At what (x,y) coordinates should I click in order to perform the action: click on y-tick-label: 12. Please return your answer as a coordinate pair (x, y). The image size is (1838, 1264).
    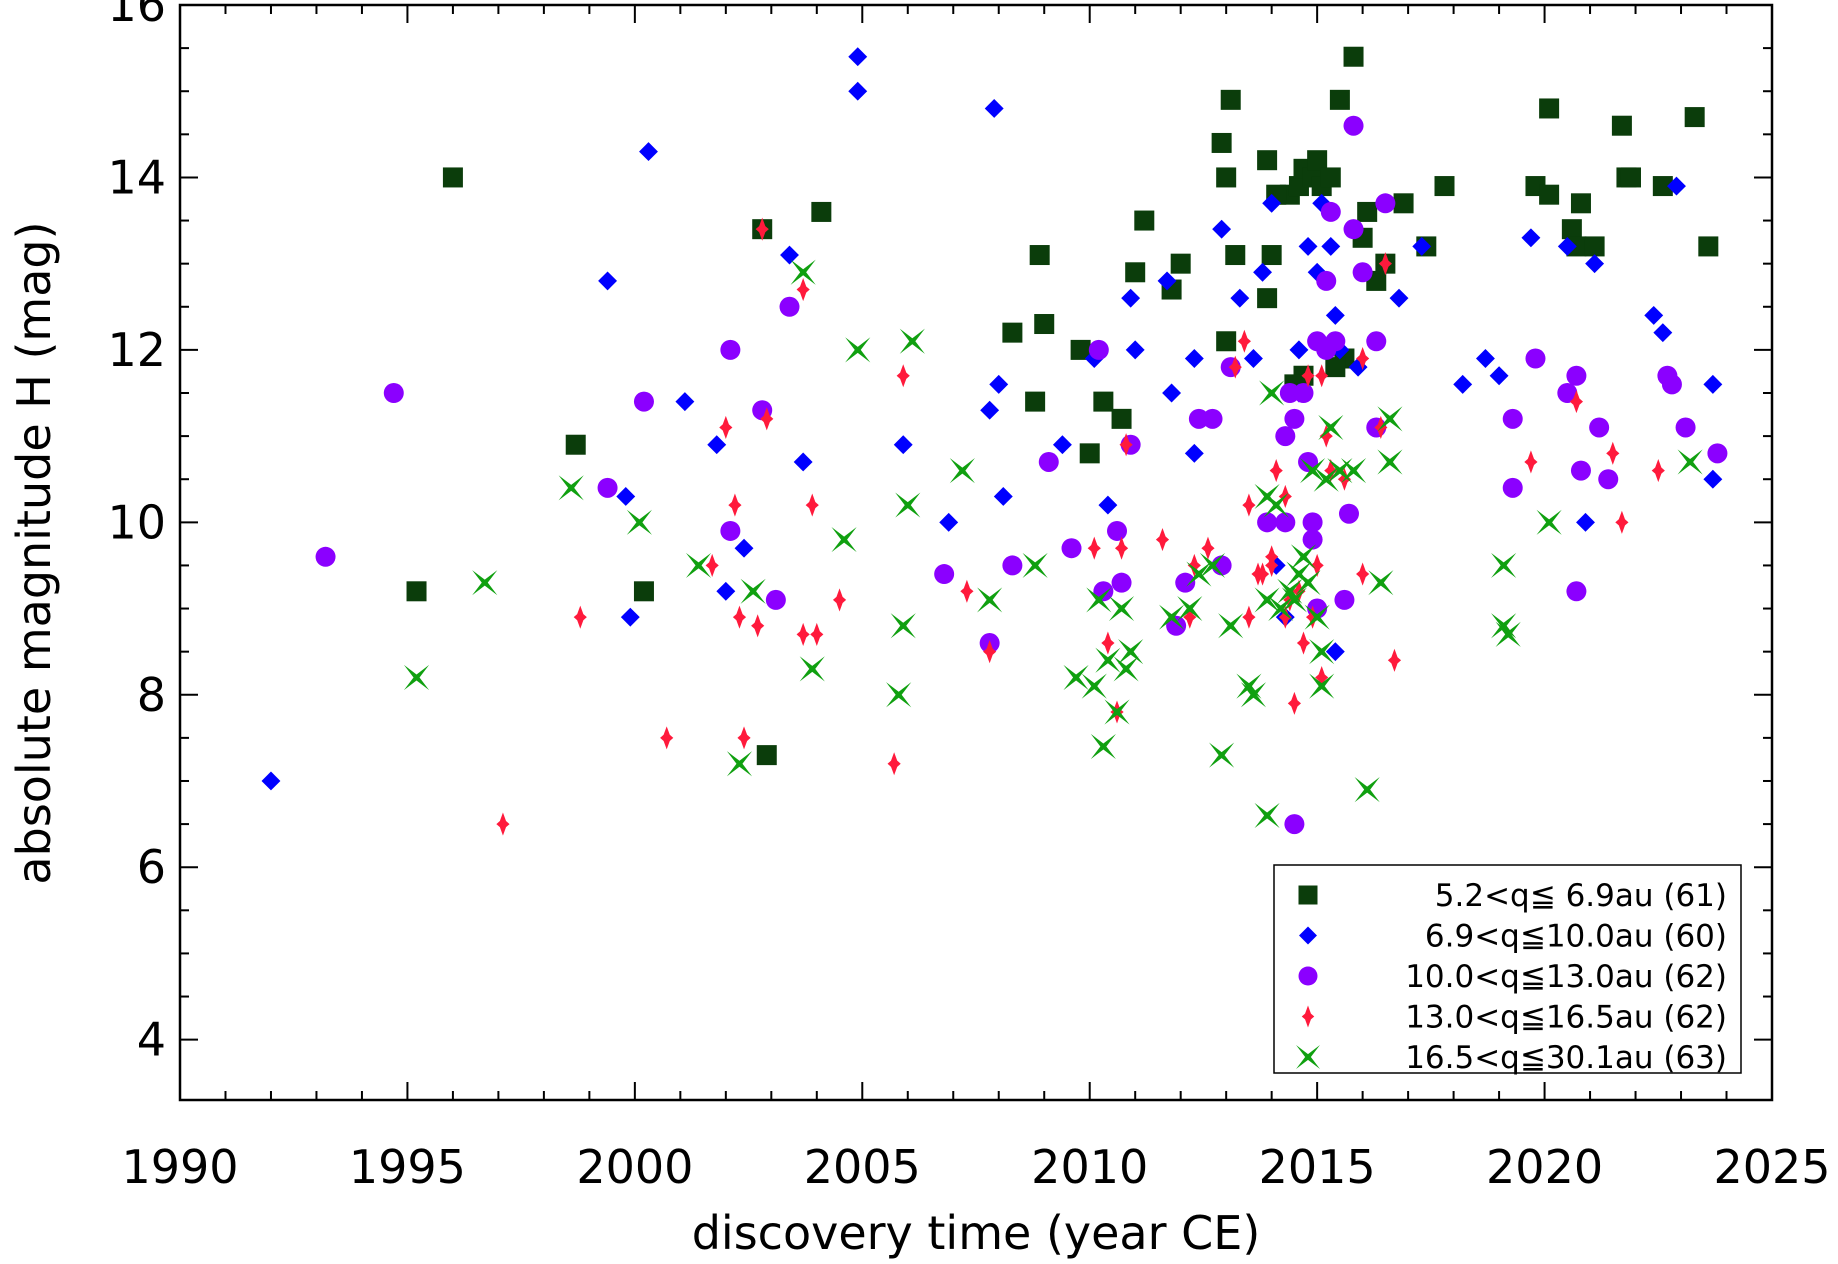
    Looking at the image, I should click on (136, 350).